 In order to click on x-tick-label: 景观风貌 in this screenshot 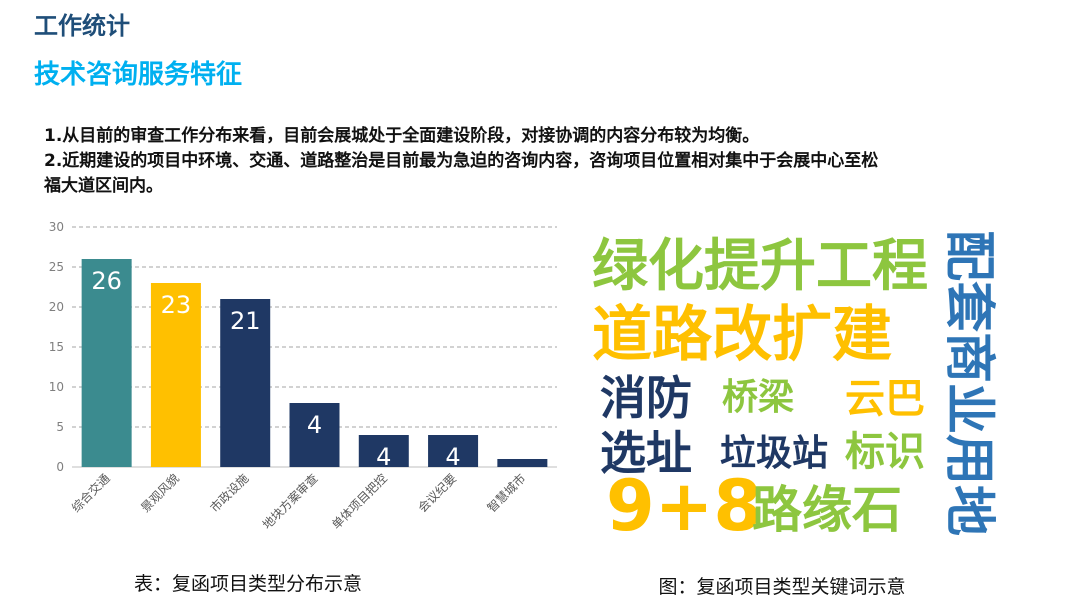, I will do `click(159, 493)`.